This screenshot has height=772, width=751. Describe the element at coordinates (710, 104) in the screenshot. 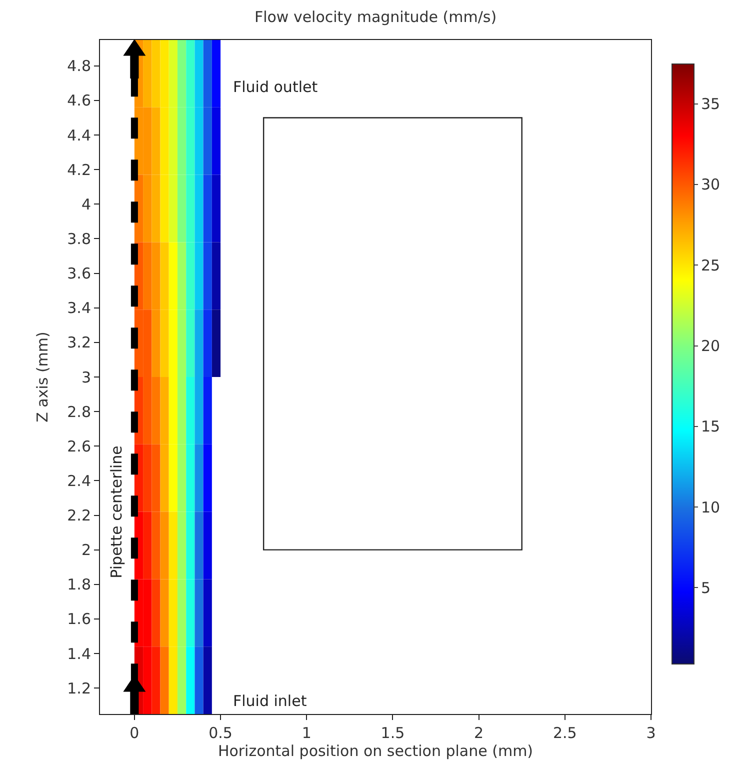

I see `color-bar-label: 35` at that location.